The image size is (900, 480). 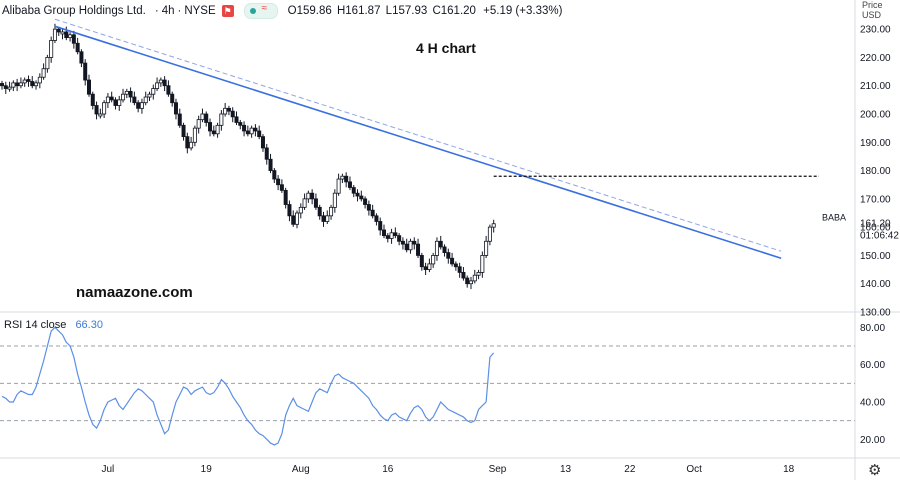 What do you see at coordinates (446, 48) in the screenshot?
I see `chart-annotation: 4 H chart` at bounding box center [446, 48].